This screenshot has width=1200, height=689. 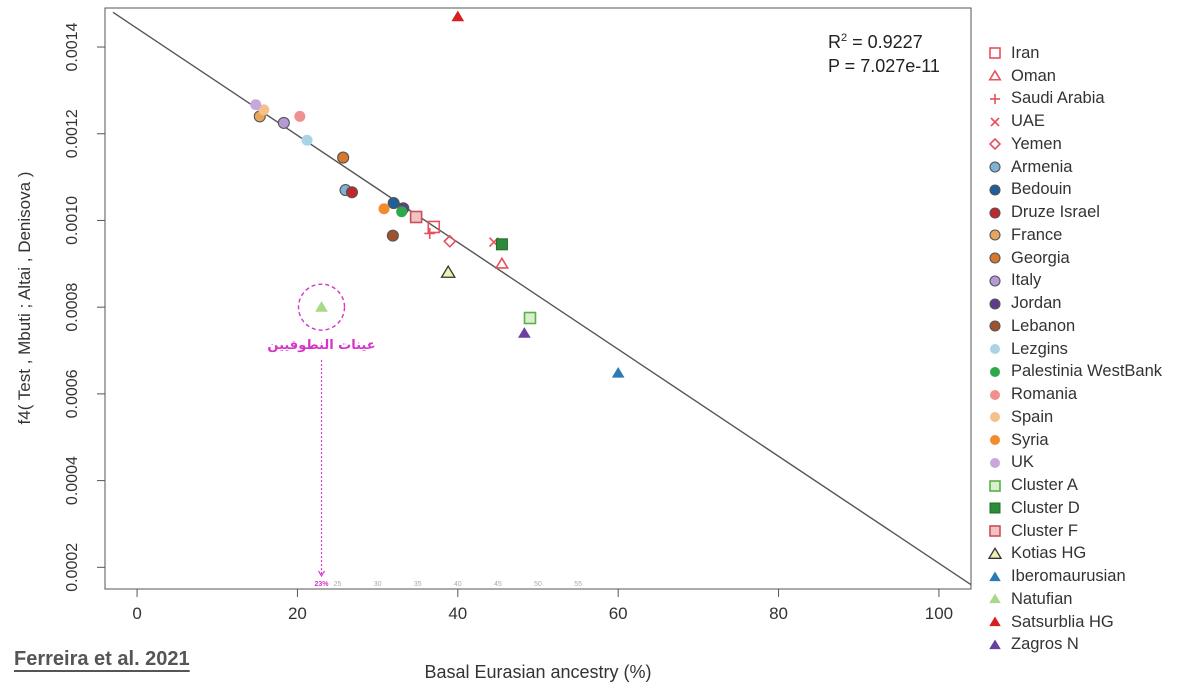 I want to click on stats-box: R2 = 0.9227 P = 7.027e-11, so click(x=884, y=52).